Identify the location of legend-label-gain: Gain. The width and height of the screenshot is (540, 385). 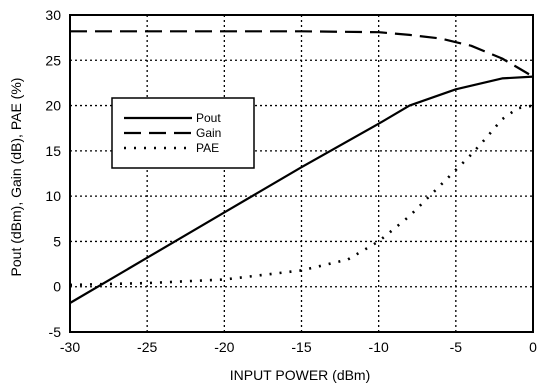
(208, 133).